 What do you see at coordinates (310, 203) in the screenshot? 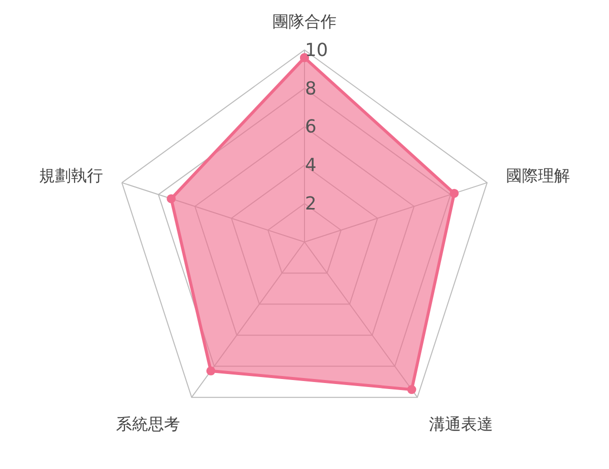
I see `y-tick-label: 2` at bounding box center [310, 203].